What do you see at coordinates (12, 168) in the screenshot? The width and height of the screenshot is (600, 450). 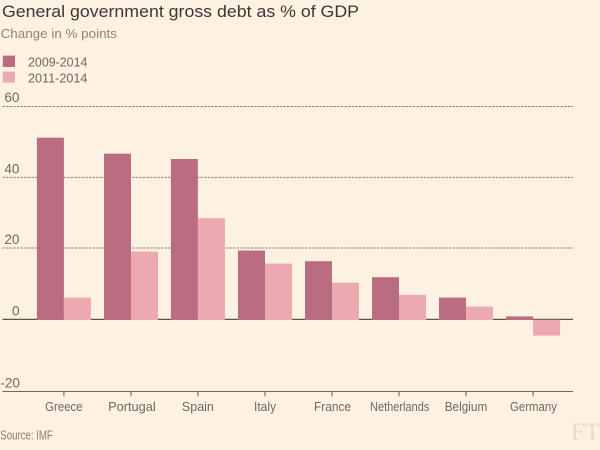 I see `svg-text: 40` at bounding box center [12, 168].